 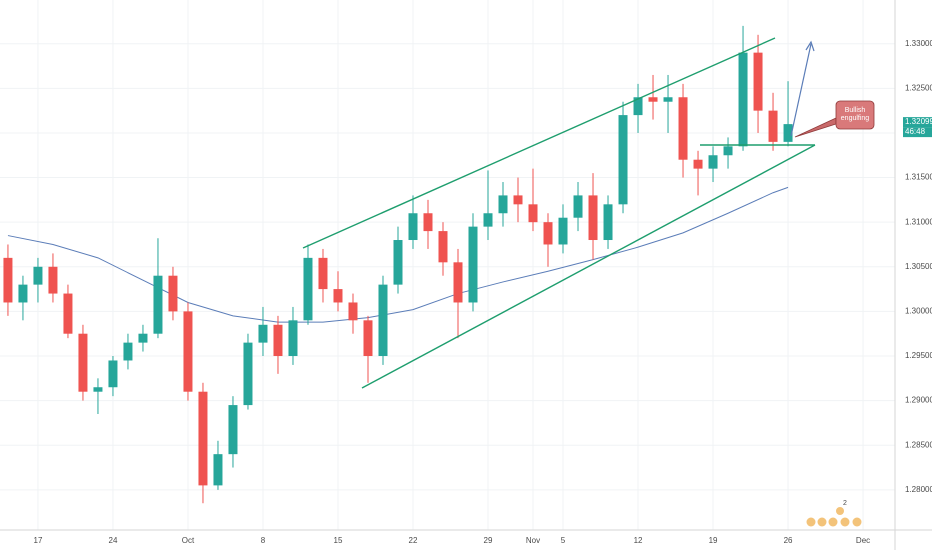 I want to click on last-price-tag, so click(x=917, y=122).